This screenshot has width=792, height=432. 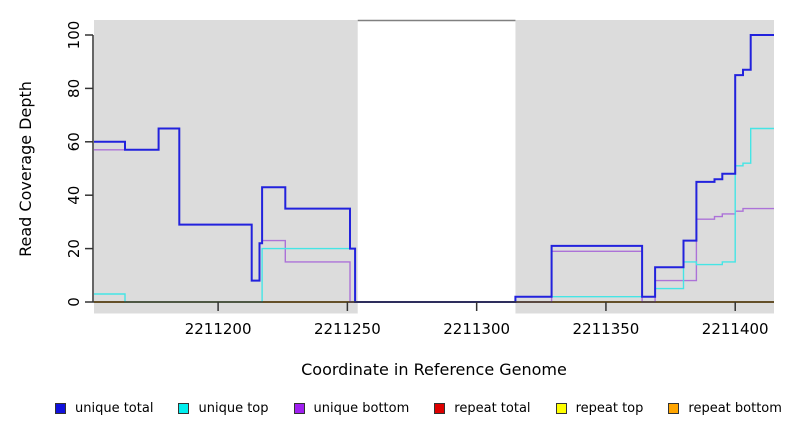 What do you see at coordinates (25, 169) in the screenshot?
I see `y-axis-title: Read Coverage Depth` at bounding box center [25, 169].